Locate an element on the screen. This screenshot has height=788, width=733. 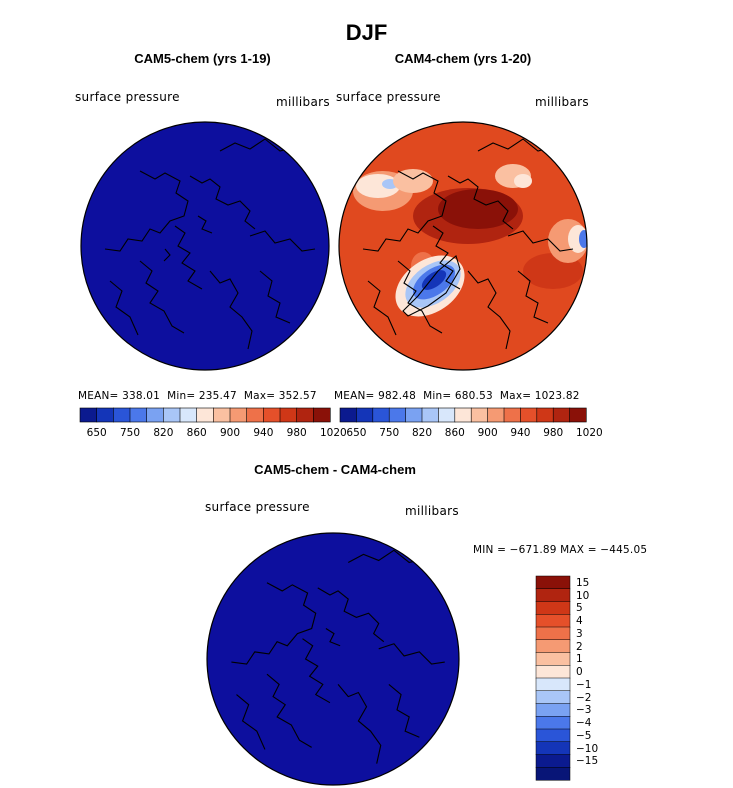
panel2-max-value: 1023.82 is located at coordinates (557, 396).